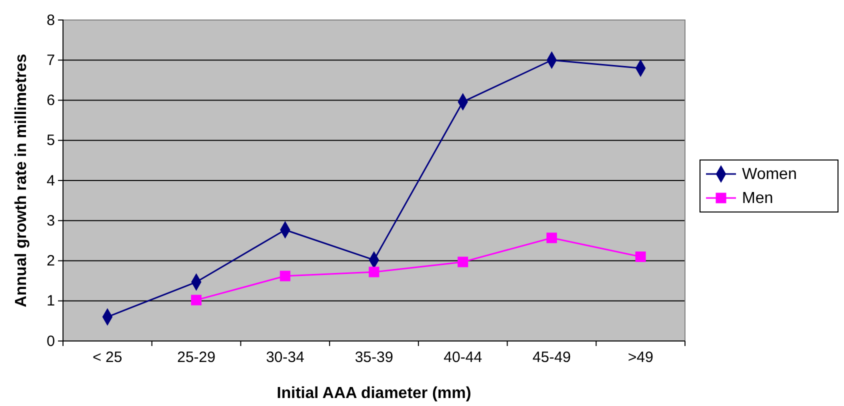 Image resolution: width=844 pixels, height=406 pixels. What do you see at coordinates (374, 357) in the screenshot?
I see `x-tick-label: 35-39` at bounding box center [374, 357].